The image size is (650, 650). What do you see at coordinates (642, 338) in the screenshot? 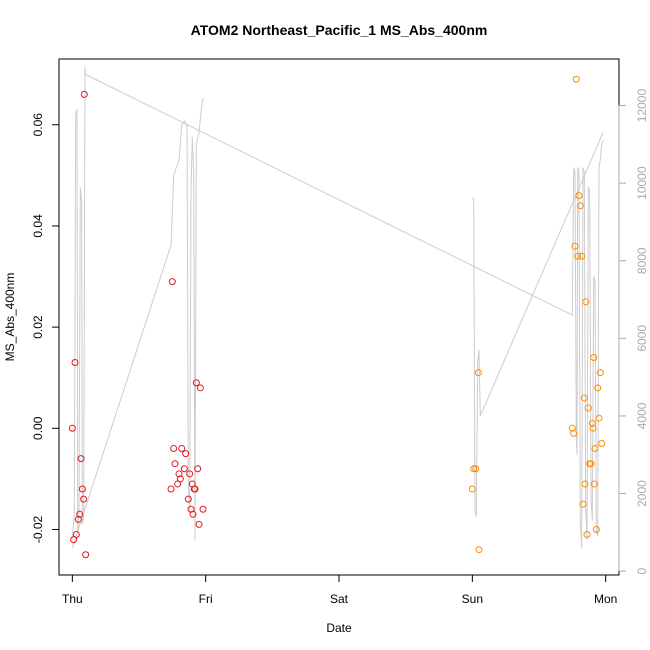
I see `y2-tick-label: 6000` at bounding box center [642, 338].